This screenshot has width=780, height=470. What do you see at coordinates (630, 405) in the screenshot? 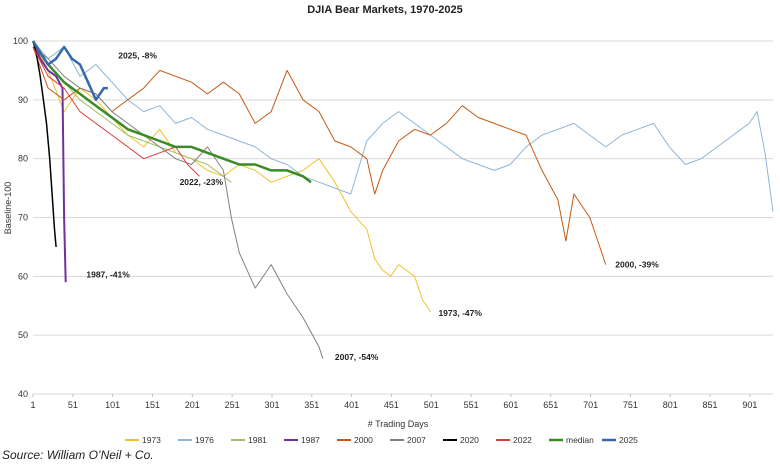
I see `x-tick-label: 751` at bounding box center [630, 405].